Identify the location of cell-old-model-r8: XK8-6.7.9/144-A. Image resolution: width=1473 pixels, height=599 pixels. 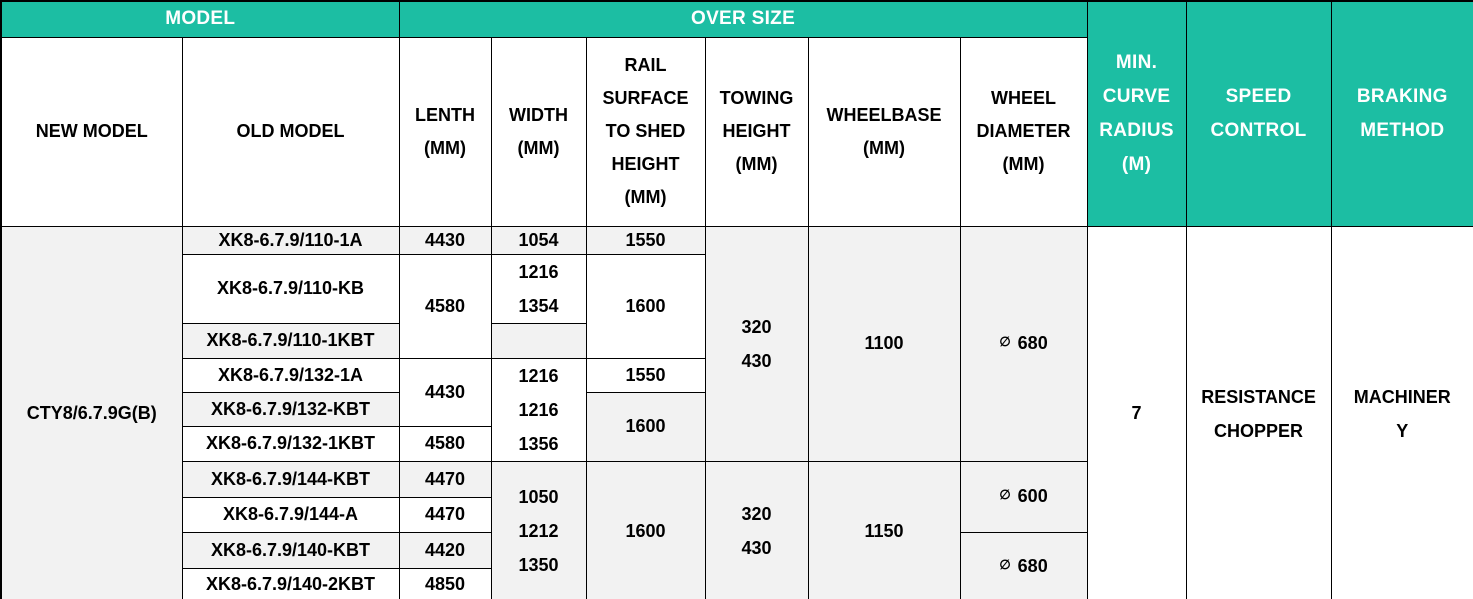
(290, 514).